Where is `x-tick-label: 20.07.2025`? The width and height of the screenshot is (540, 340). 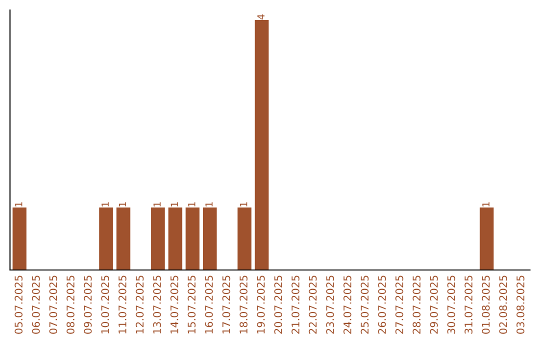
x-tick-label: 20.07.2025 is located at coordinates (278, 305).